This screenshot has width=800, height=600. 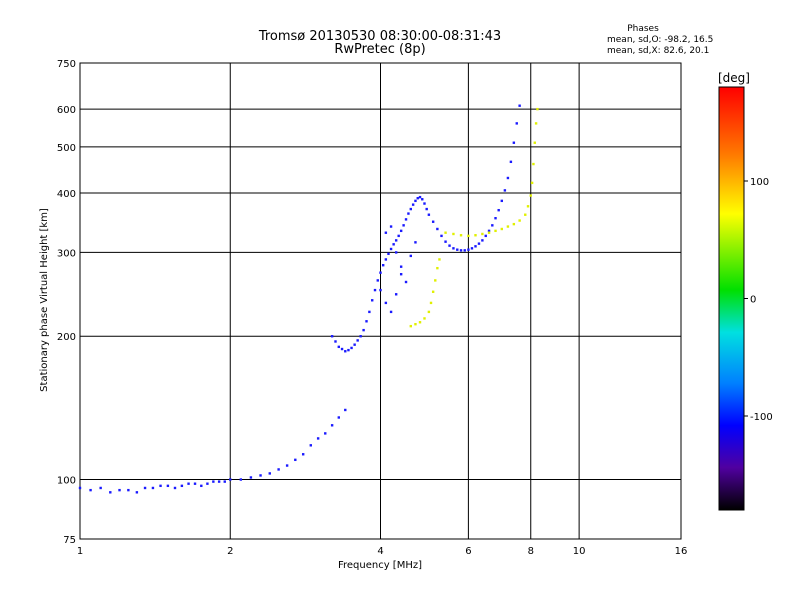 I want to click on colorbar-label: [deg], so click(x=734, y=78).